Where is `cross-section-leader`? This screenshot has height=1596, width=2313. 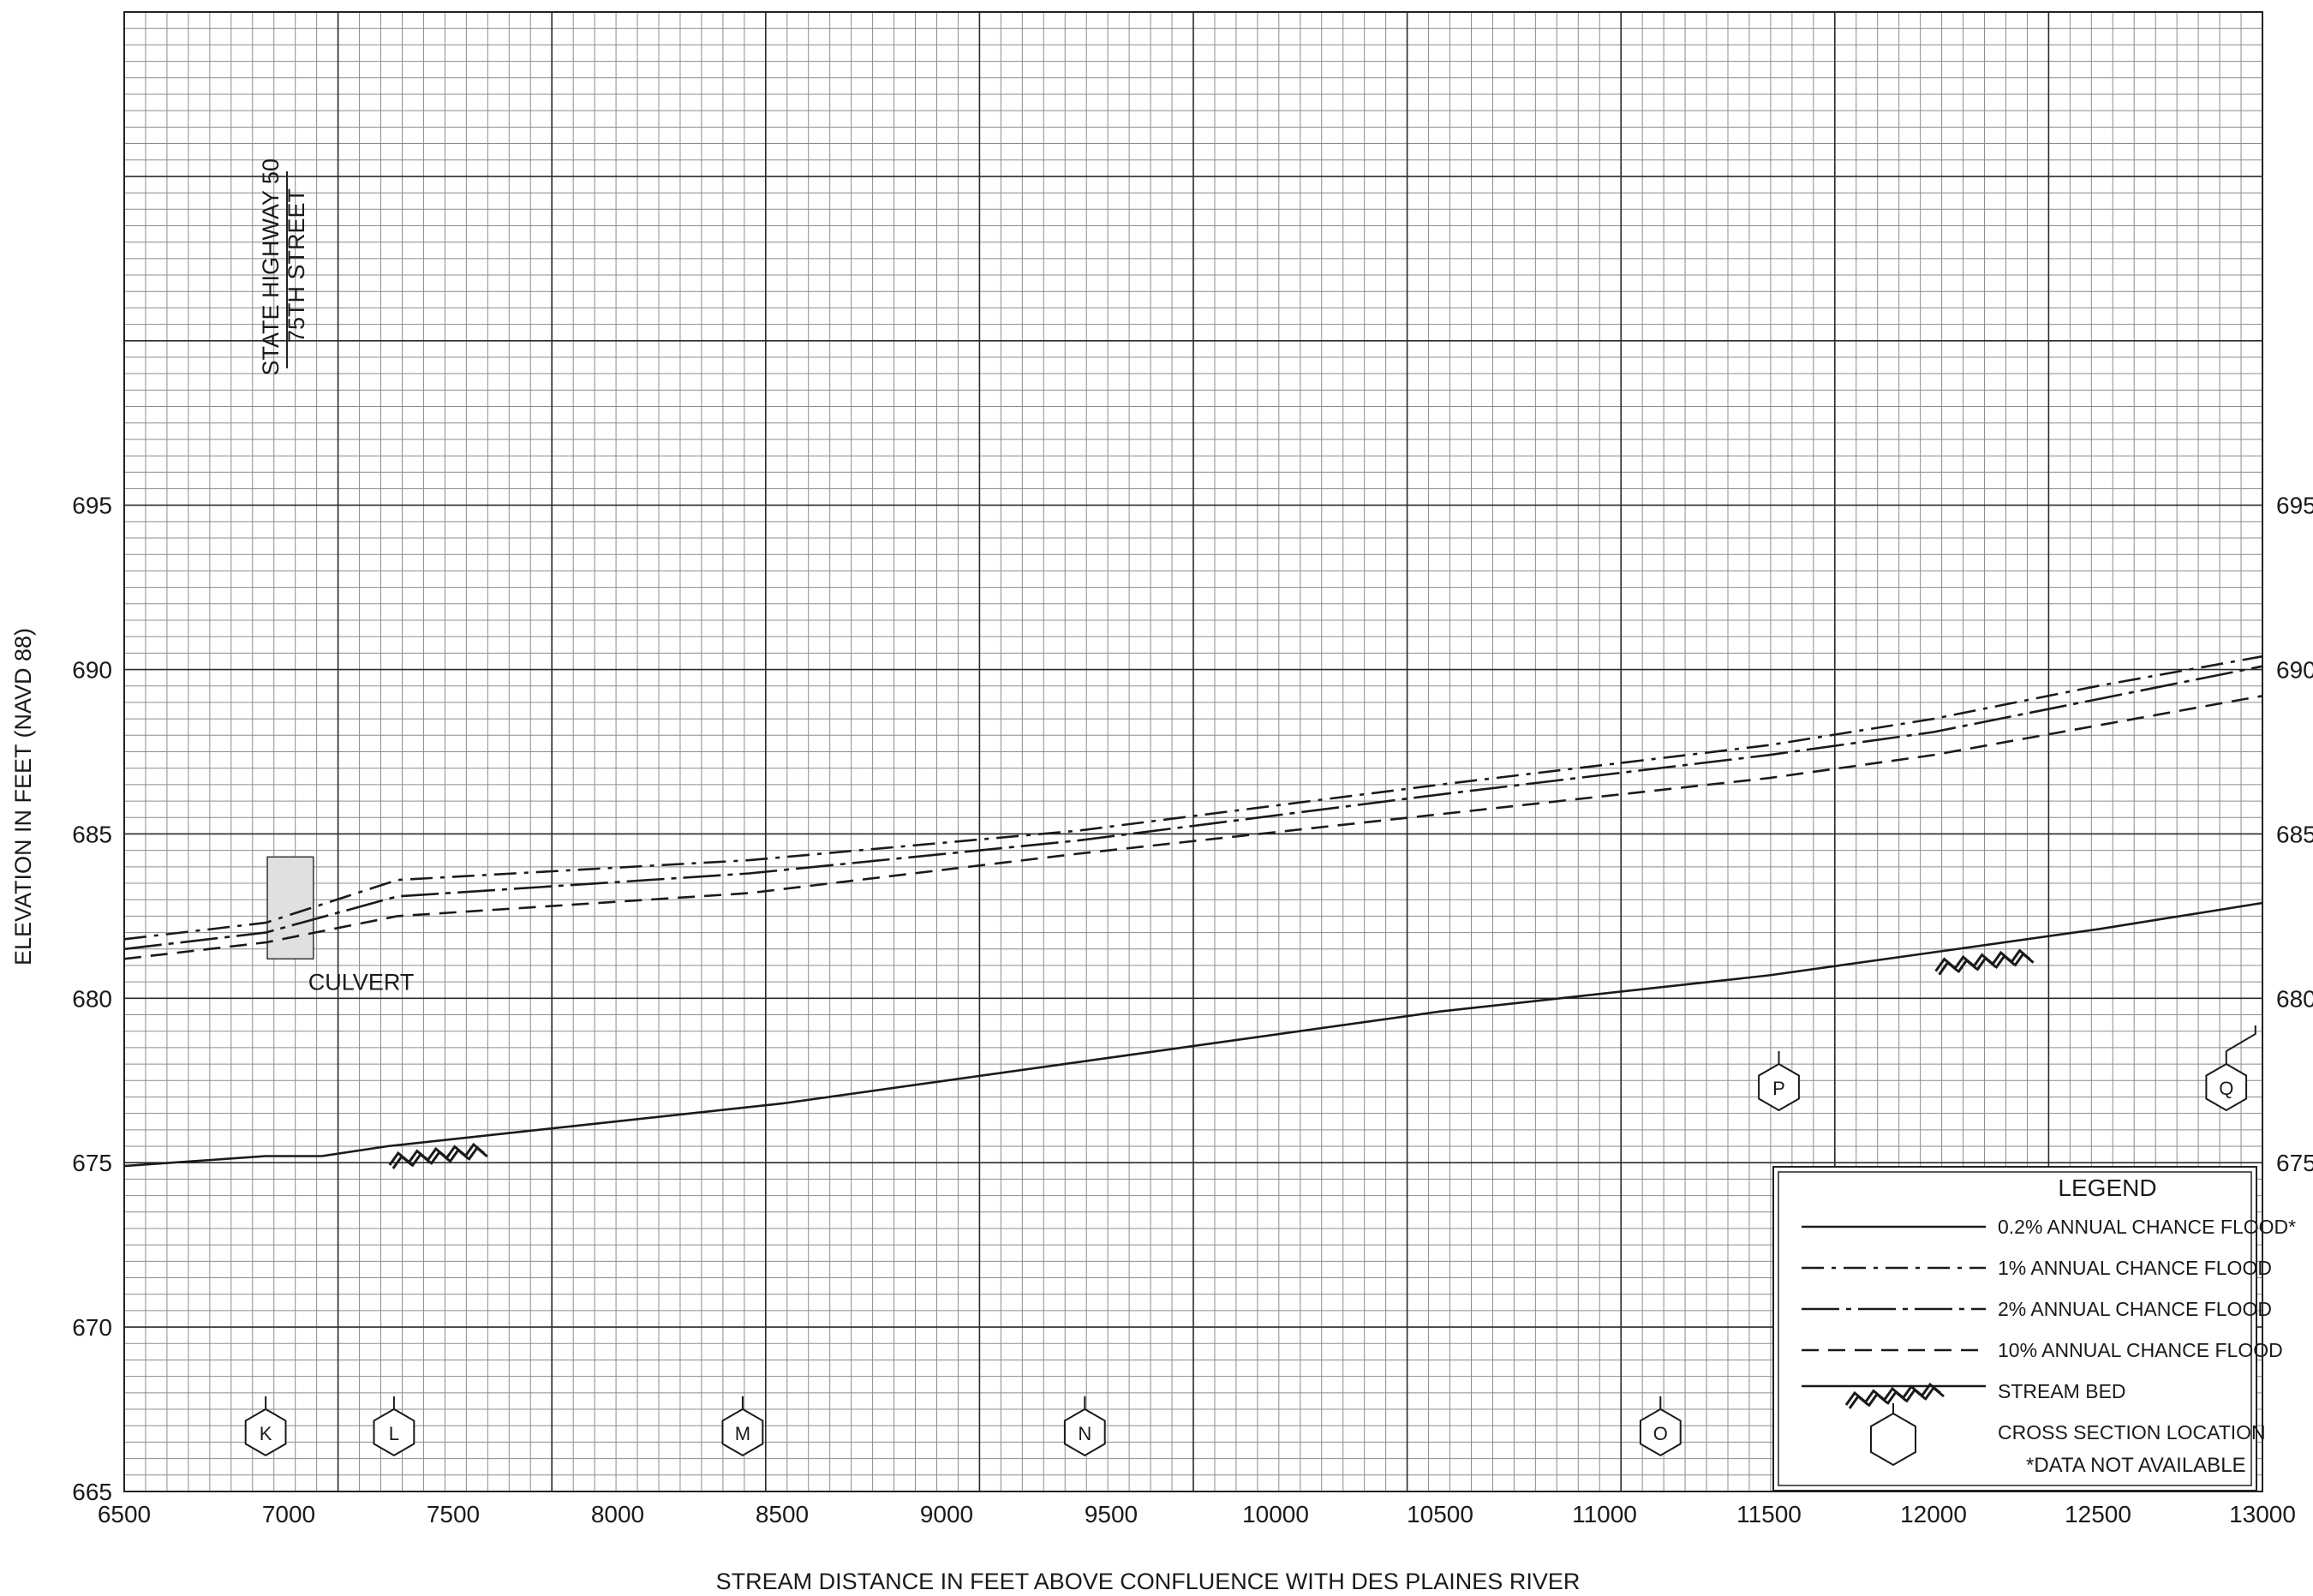 cross-section-leader is located at coordinates (2241, 1038).